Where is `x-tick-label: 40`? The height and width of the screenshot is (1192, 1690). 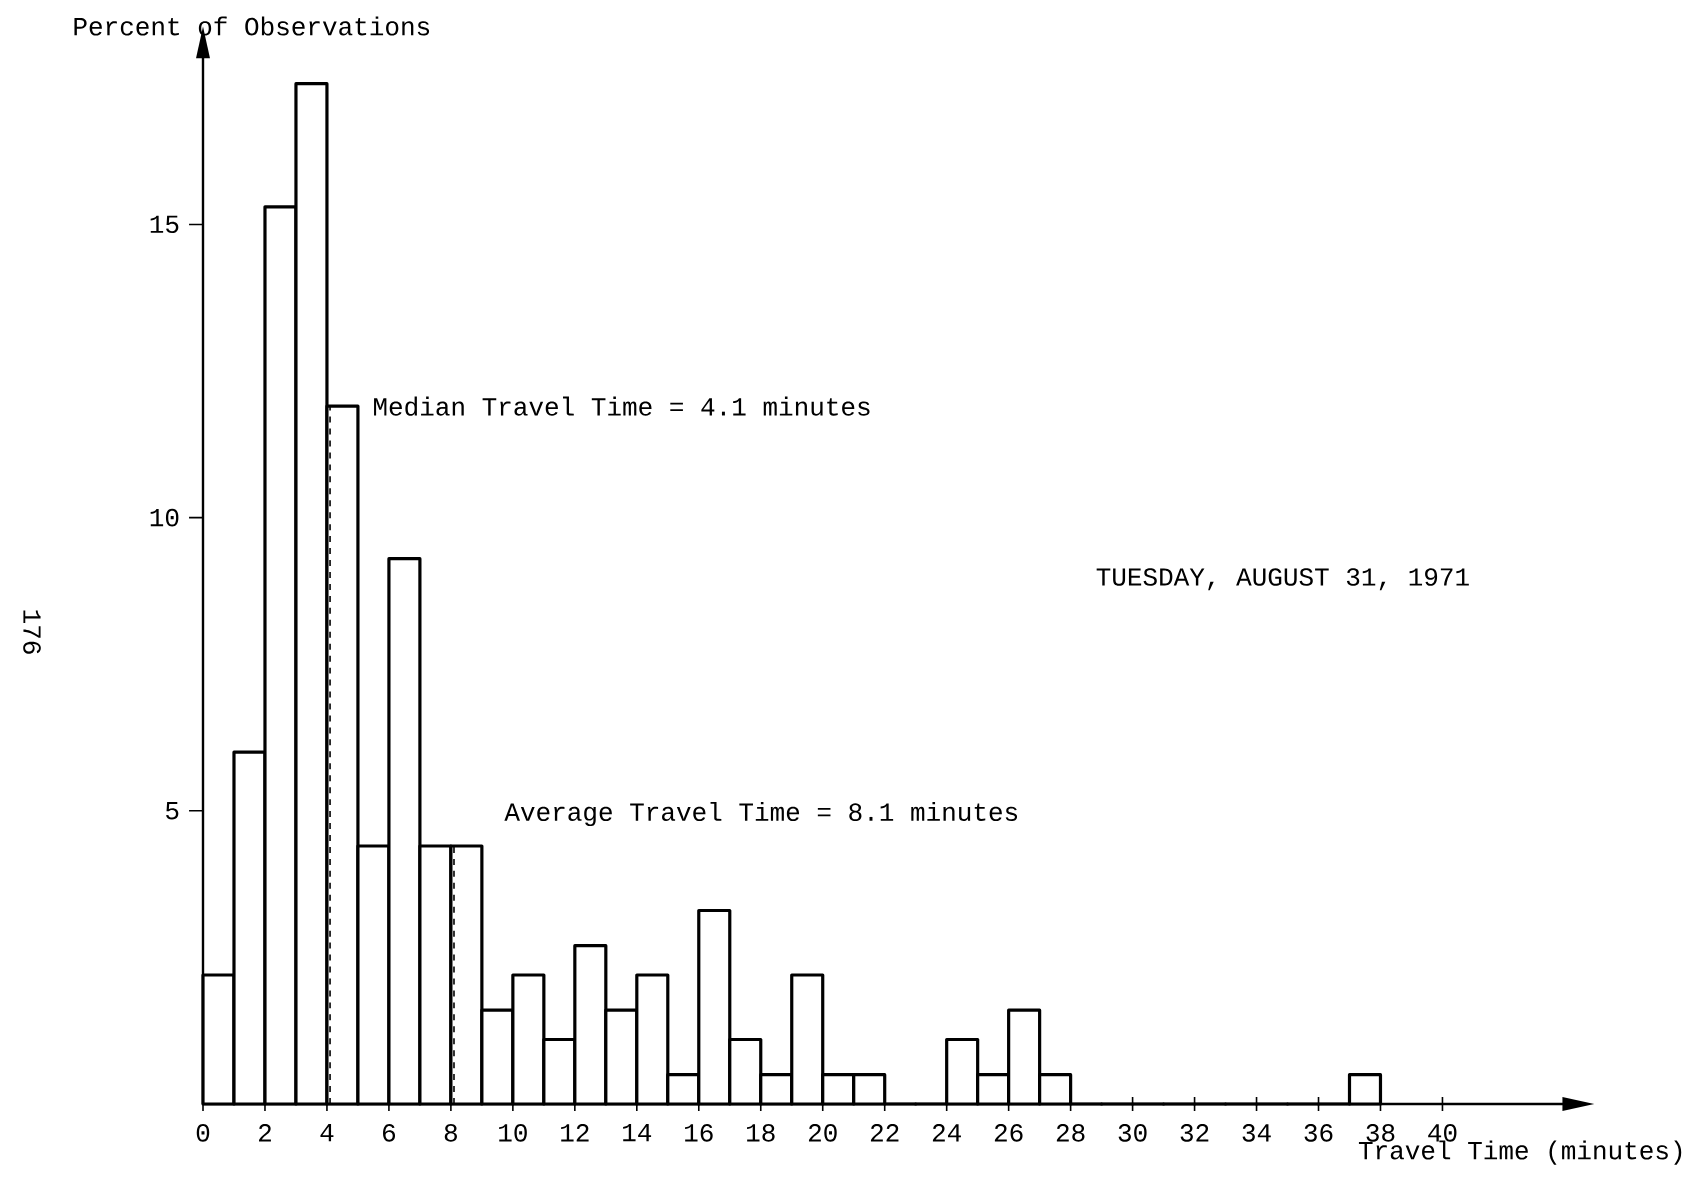 x-tick-label: 40 is located at coordinates (1442, 1133).